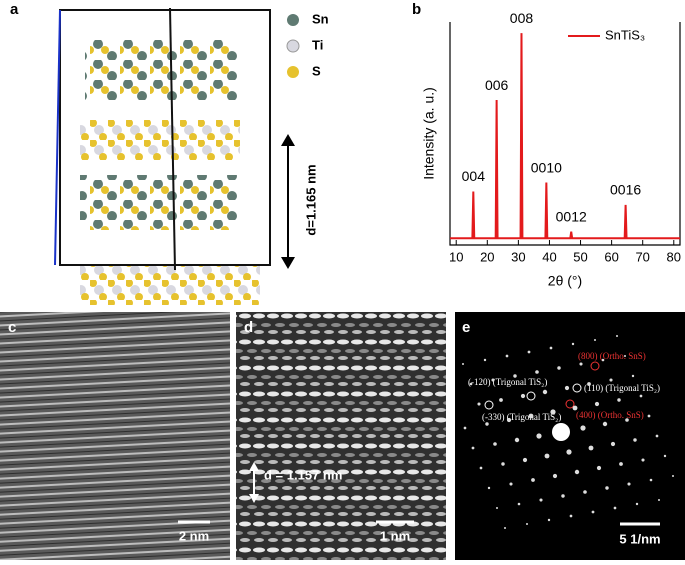  What do you see at coordinates (546, 167) in the screenshot?
I see `peak-label: 0010` at bounding box center [546, 167].